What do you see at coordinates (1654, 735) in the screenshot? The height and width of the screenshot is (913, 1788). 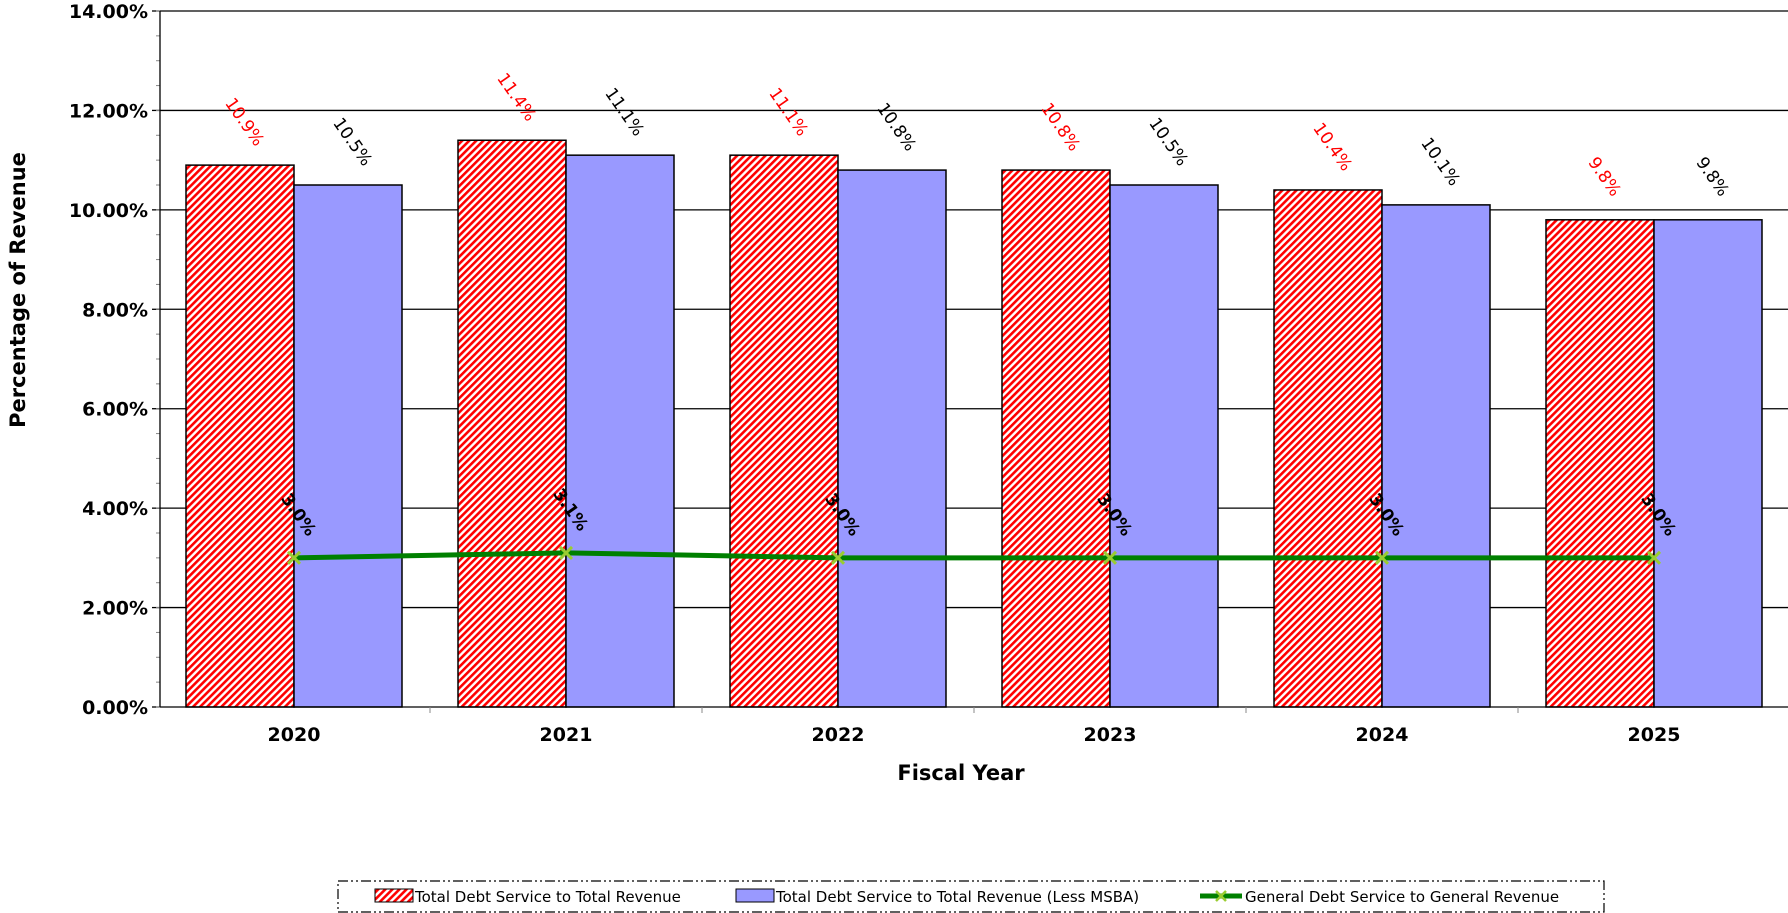 I see `x-tick-label: 2025` at bounding box center [1654, 735].